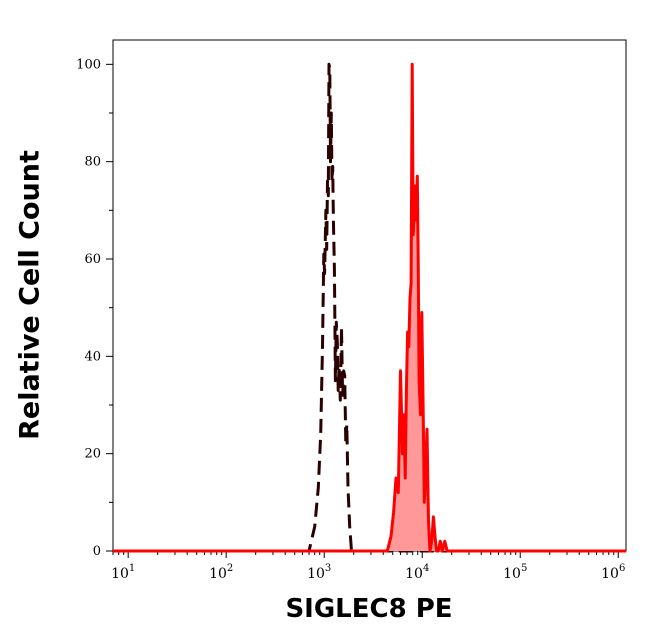  What do you see at coordinates (221, 572) in the screenshot?
I see `x-tick-label: 10²` at bounding box center [221, 572].